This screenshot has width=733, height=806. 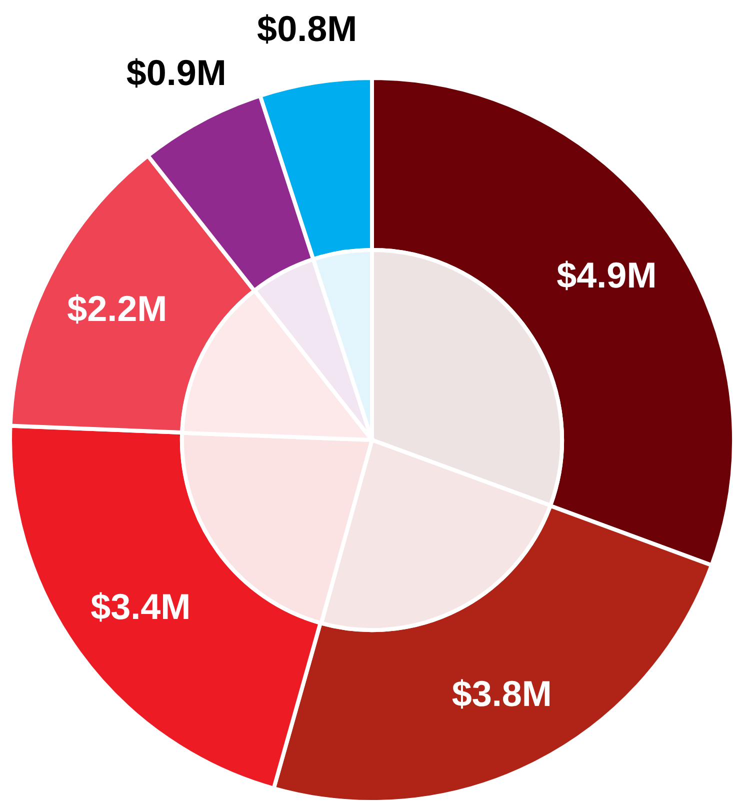 What do you see at coordinates (606, 275) in the screenshot?
I see `data-label: $4.9M` at bounding box center [606, 275].